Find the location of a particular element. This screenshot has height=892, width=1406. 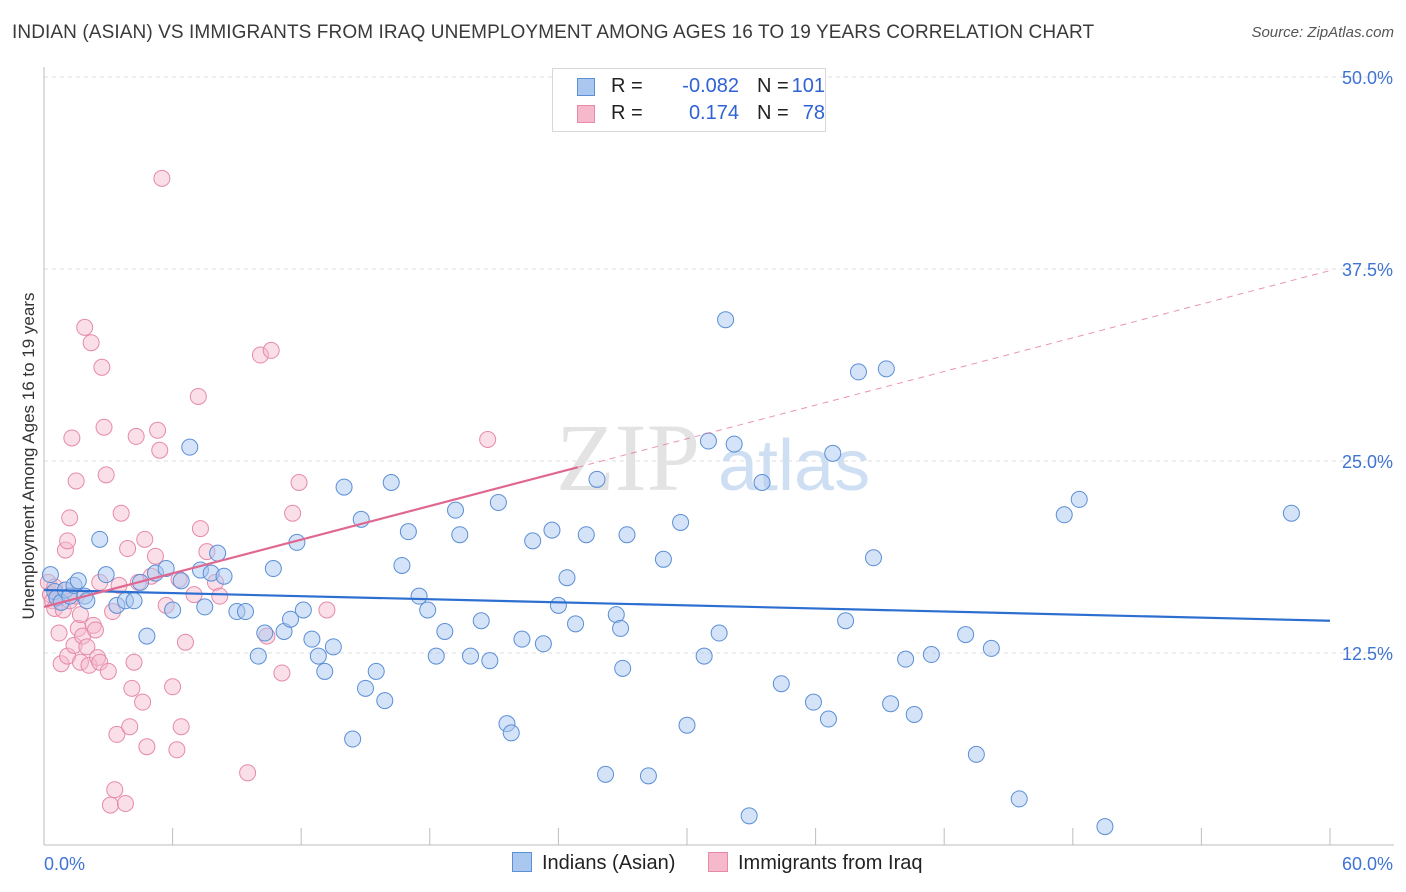

legend-r-label: R = is located at coordinates (627, 86).